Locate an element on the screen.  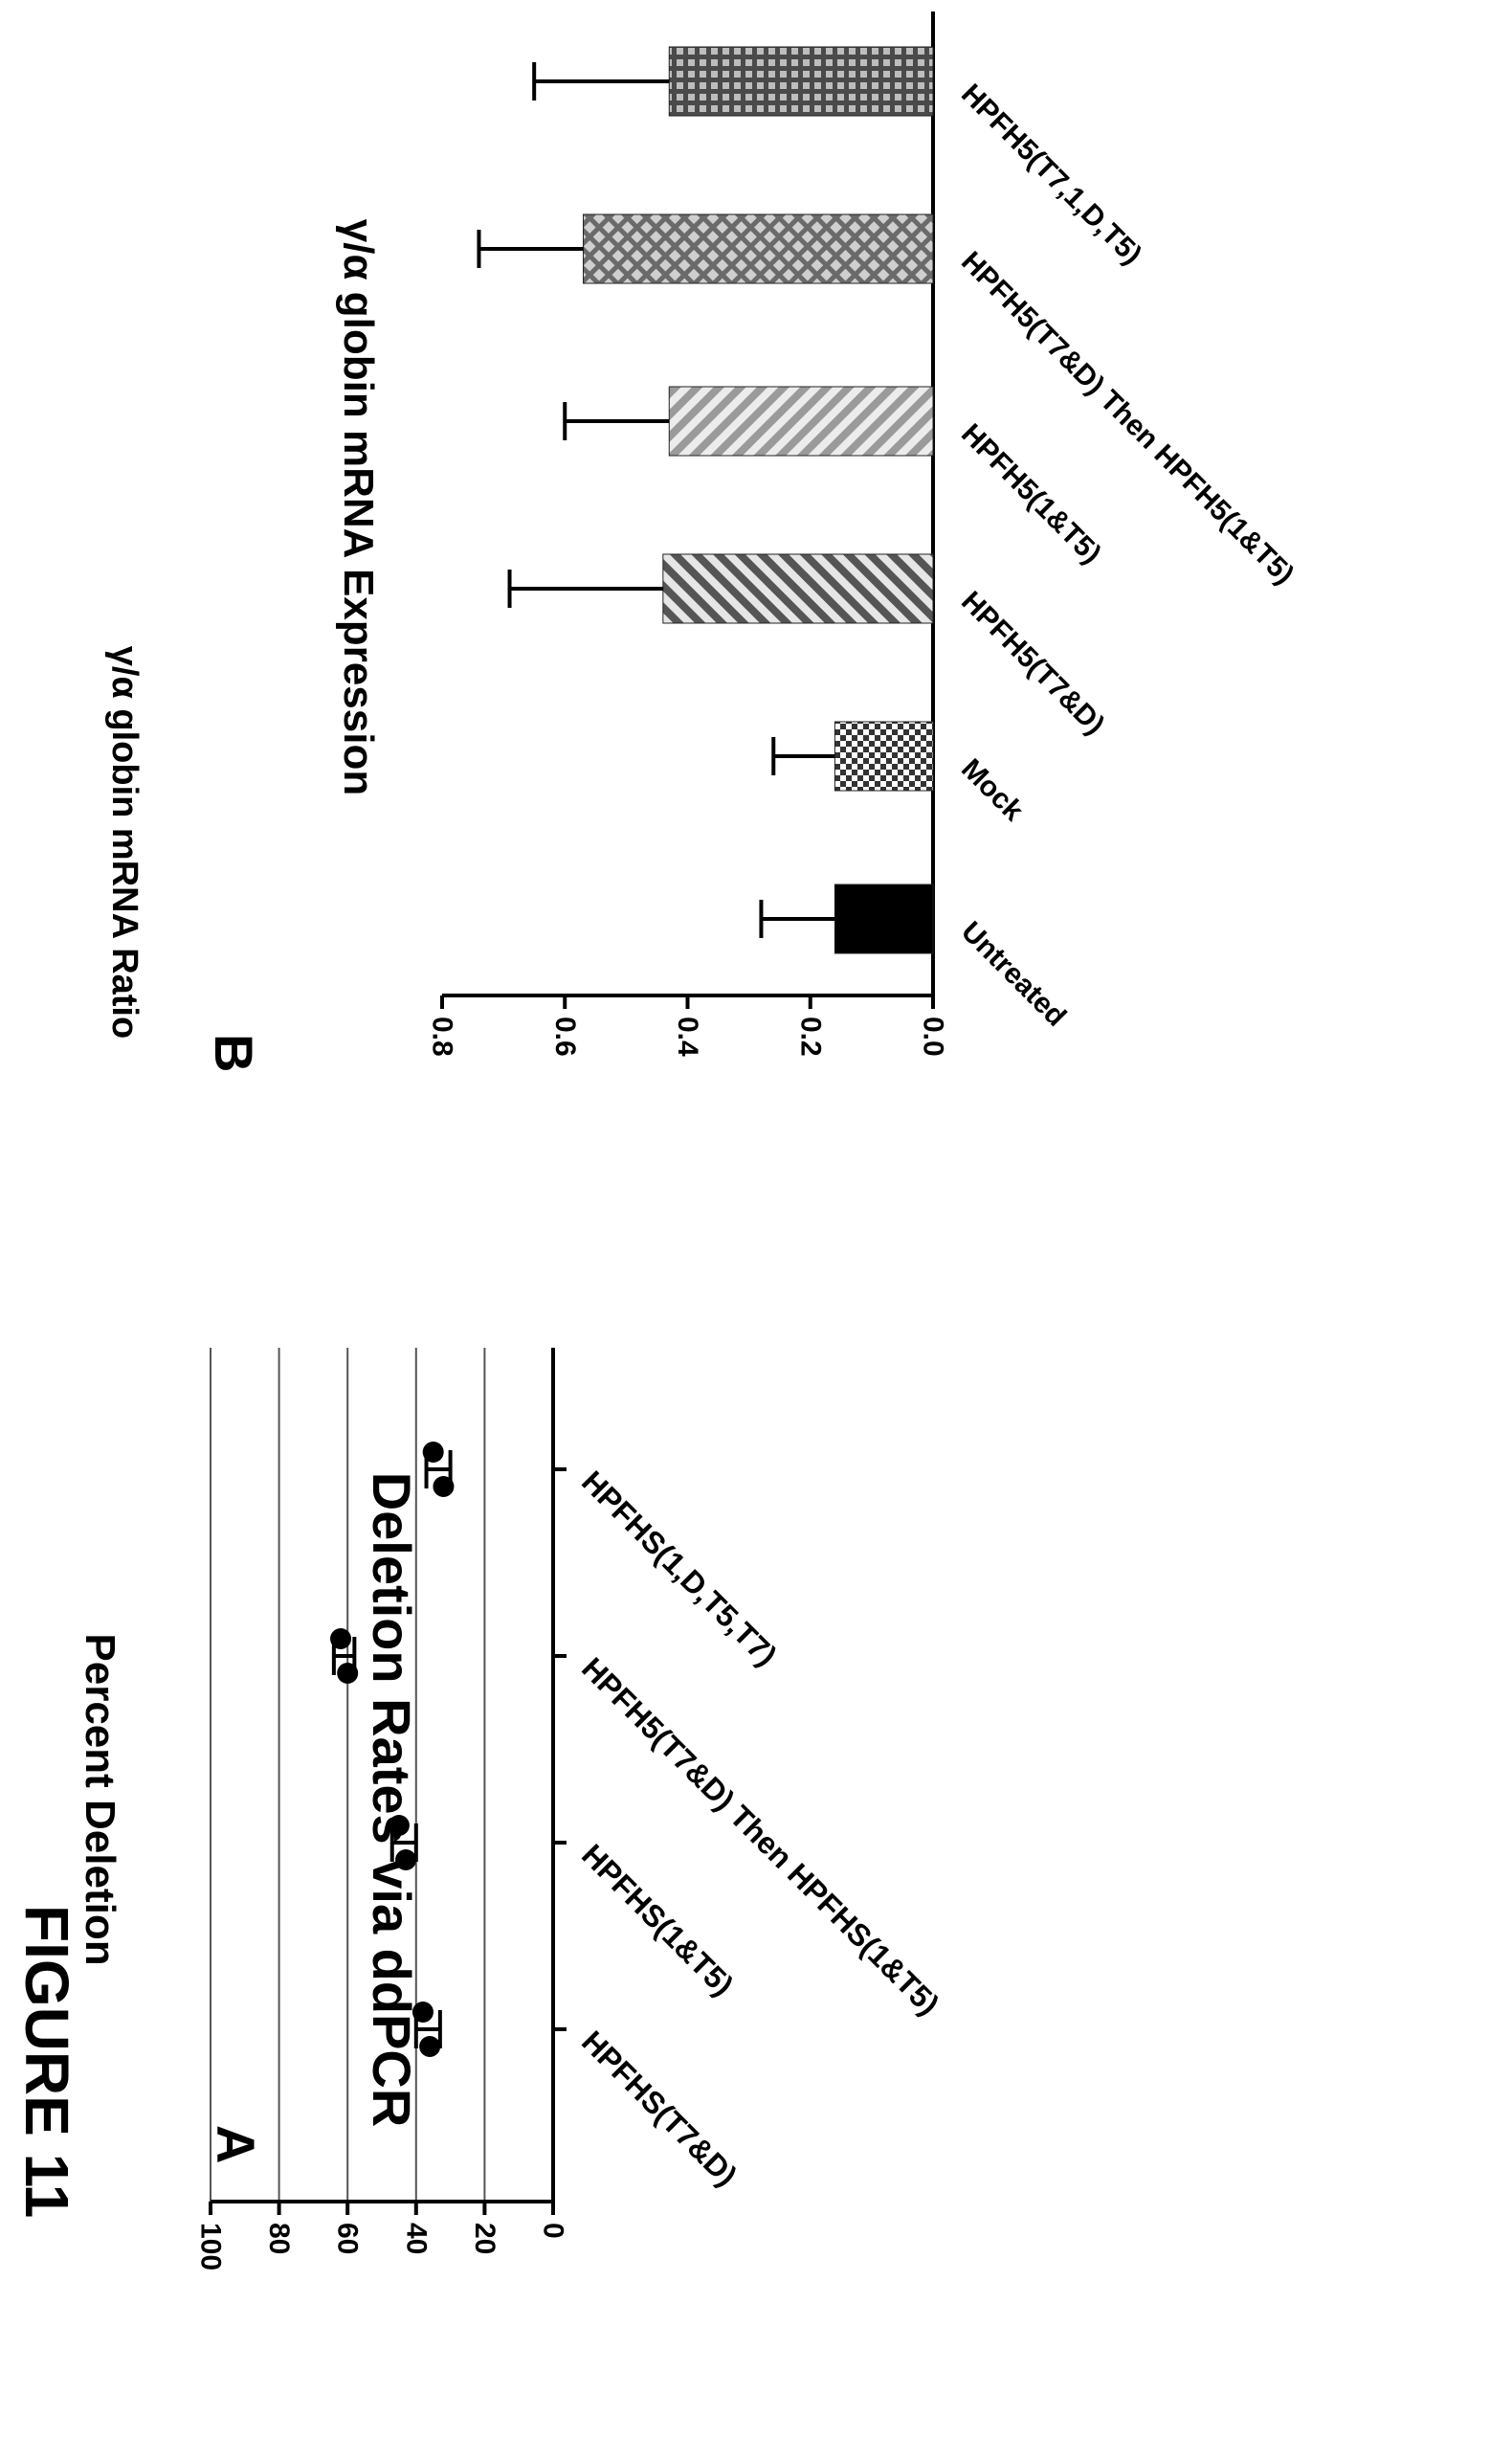
x-category-label: HPFHS(1&T5) is located at coordinates (658, 1919).